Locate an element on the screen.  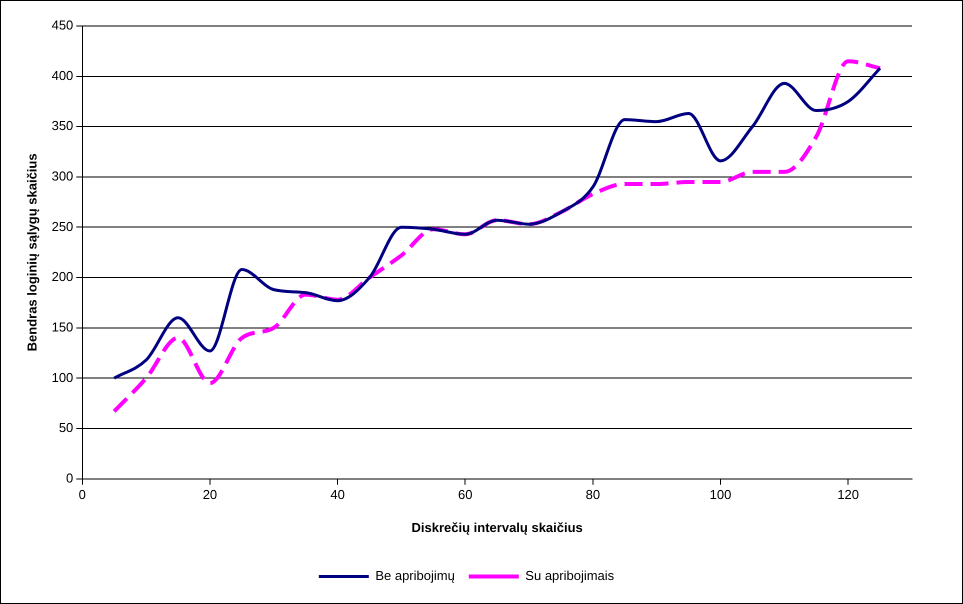
x-tick-label: 60 is located at coordinates (465, 494).